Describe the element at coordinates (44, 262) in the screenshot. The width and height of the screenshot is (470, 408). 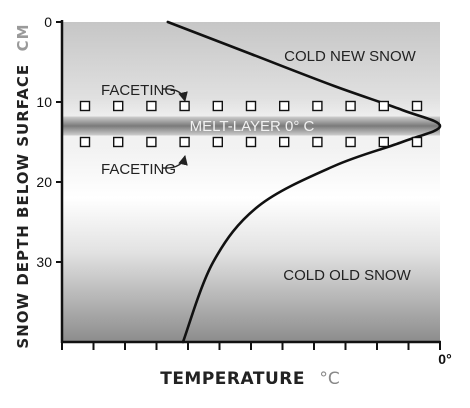
I see `y-tick-label-30: 30` at that location.